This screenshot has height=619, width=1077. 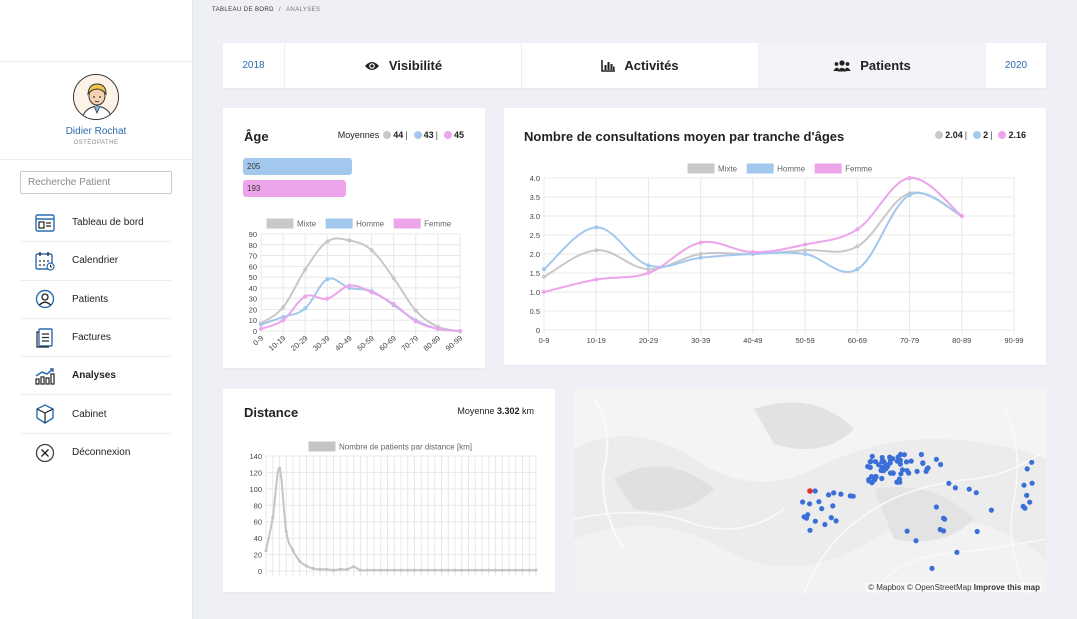 I want to click on patient-markers, so click(x=917, y=511).